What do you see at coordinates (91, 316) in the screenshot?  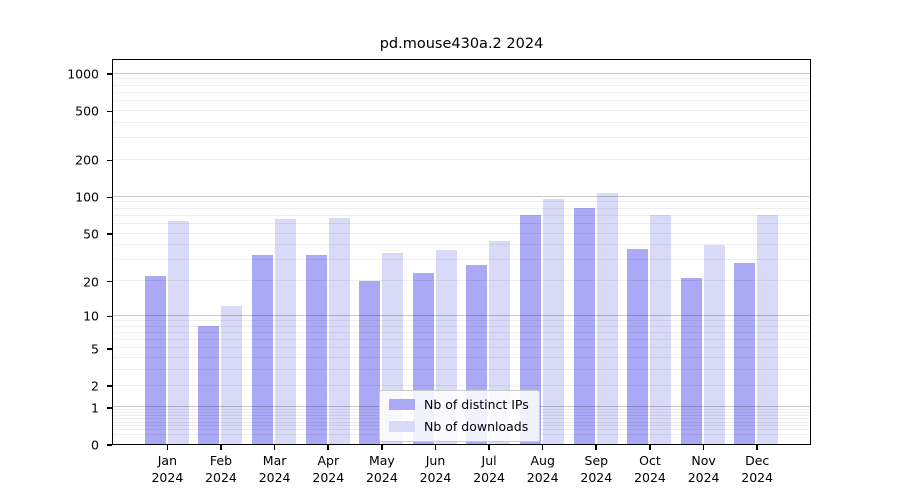 I see `y-tick-label-10: 10` at bounding box center [91, 316].